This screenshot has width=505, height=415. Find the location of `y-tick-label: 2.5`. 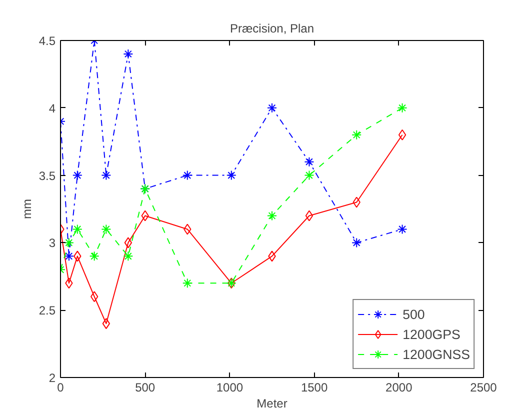

y-tick-label: 2.5 is located at coordinates (47, 311).